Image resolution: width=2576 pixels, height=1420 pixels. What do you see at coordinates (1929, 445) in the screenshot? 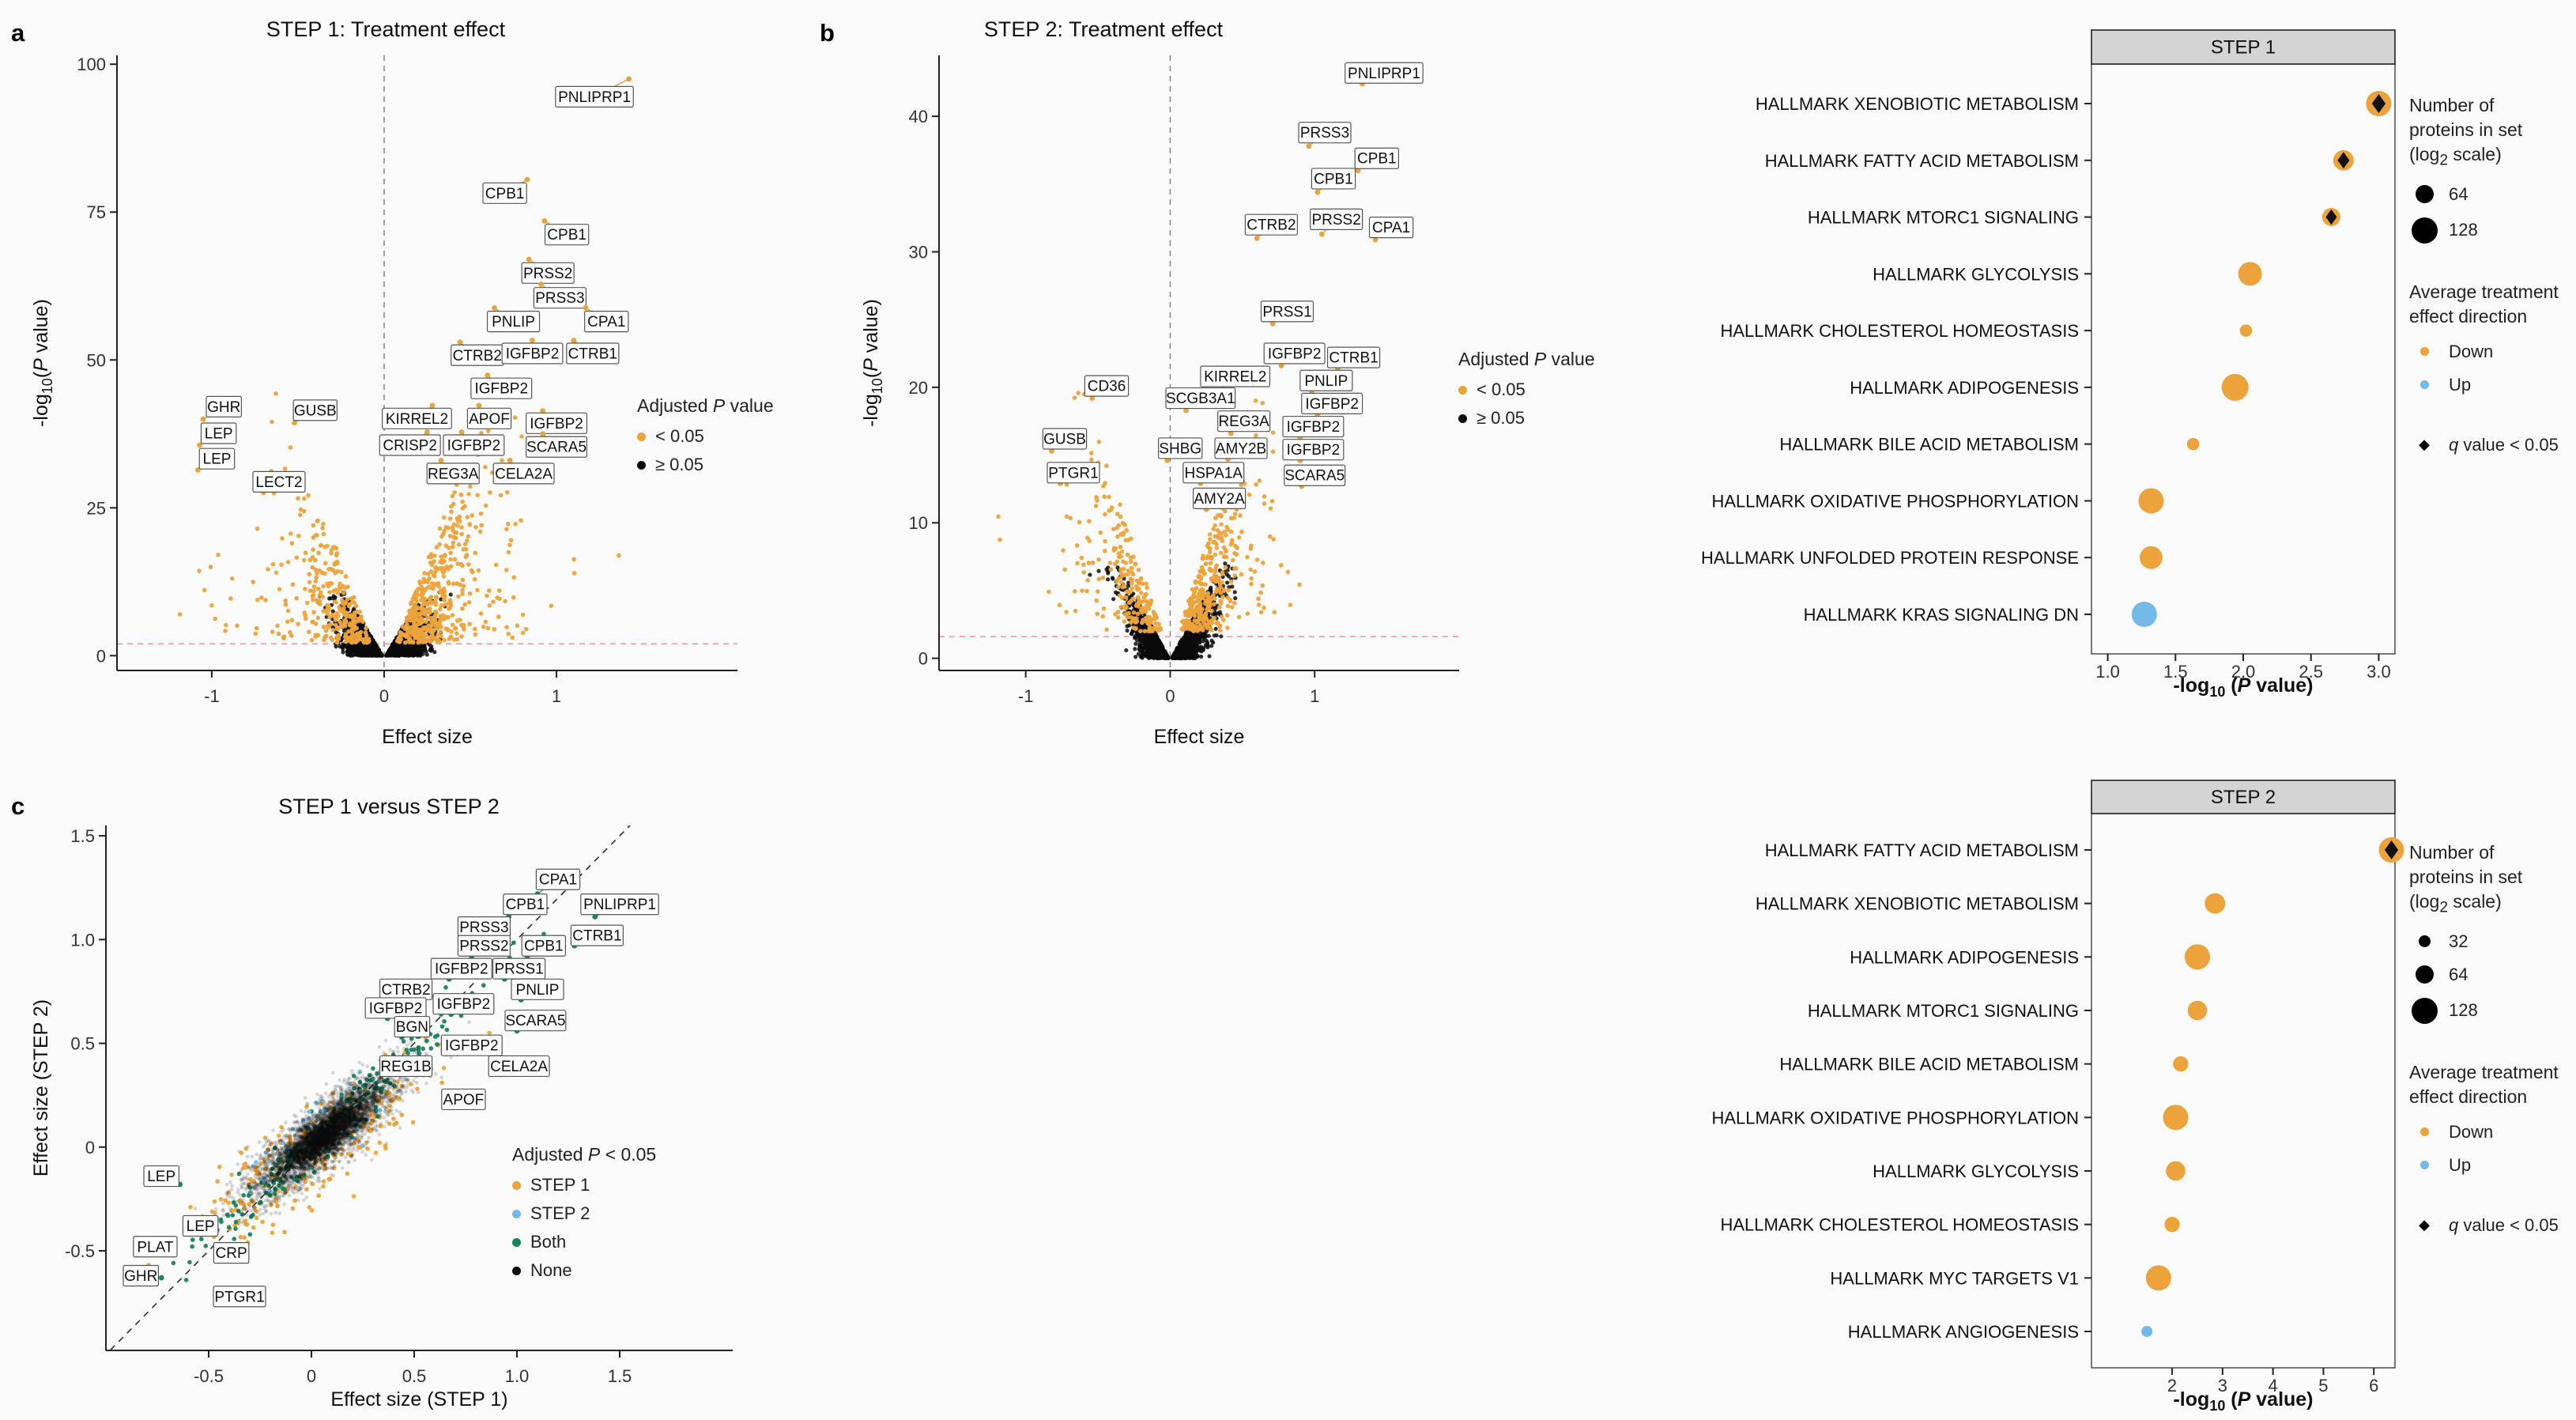
I see `pathway-label: HALLMARK BILE ACID METABOLISM` at bounding box center [1929, 445].